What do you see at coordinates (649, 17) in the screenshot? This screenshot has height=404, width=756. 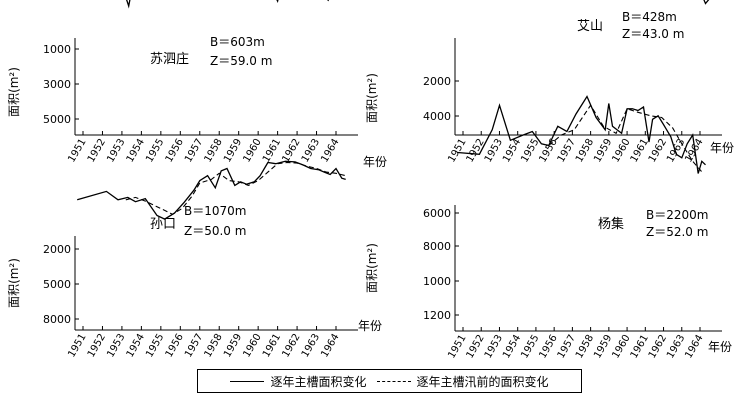 I see `param-b-label: B＝428m` at bounding box center [649, 17].